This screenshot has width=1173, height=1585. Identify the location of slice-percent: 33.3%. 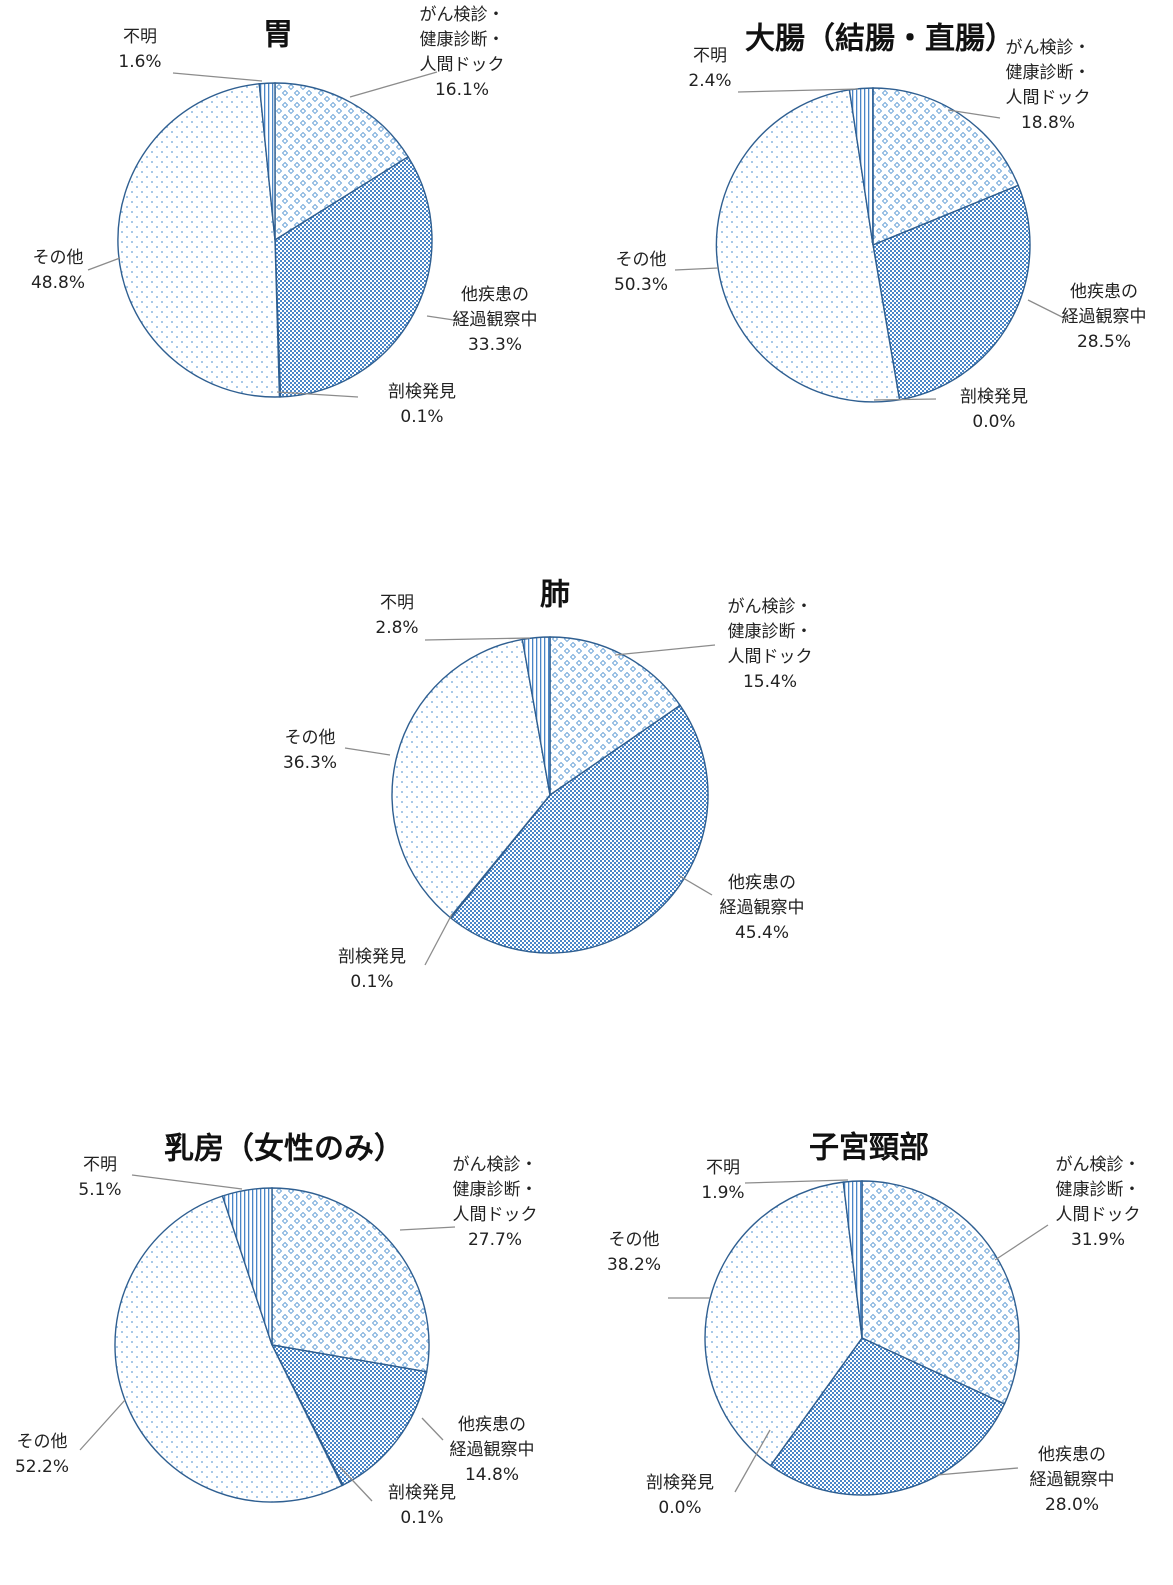
(495, 345).